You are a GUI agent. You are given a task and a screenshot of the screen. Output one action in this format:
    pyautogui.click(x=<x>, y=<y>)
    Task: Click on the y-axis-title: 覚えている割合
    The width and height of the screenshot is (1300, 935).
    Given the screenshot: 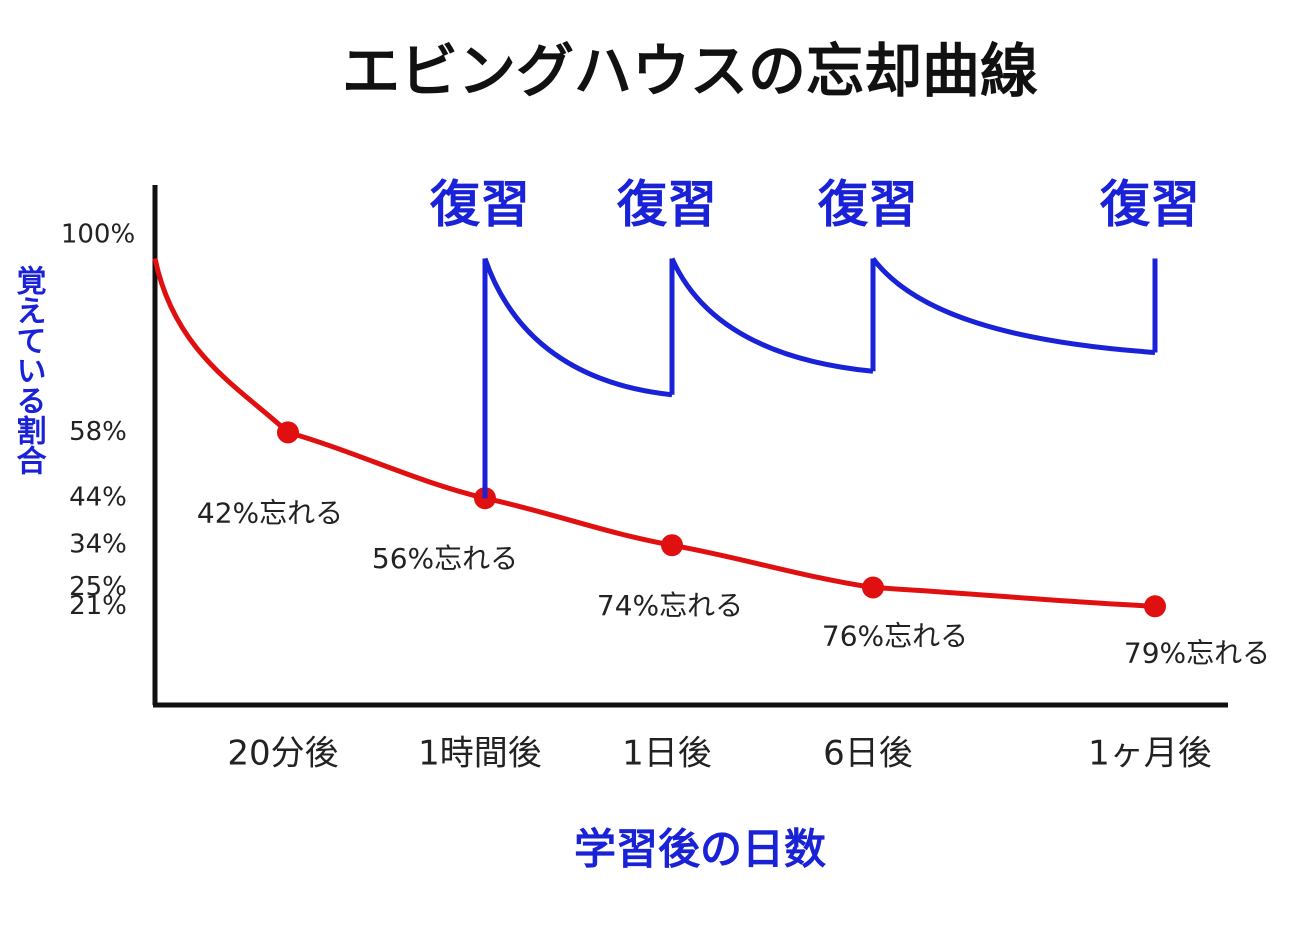 What is the action you would take?
    pyautogui.click(x=29, y=370)
    